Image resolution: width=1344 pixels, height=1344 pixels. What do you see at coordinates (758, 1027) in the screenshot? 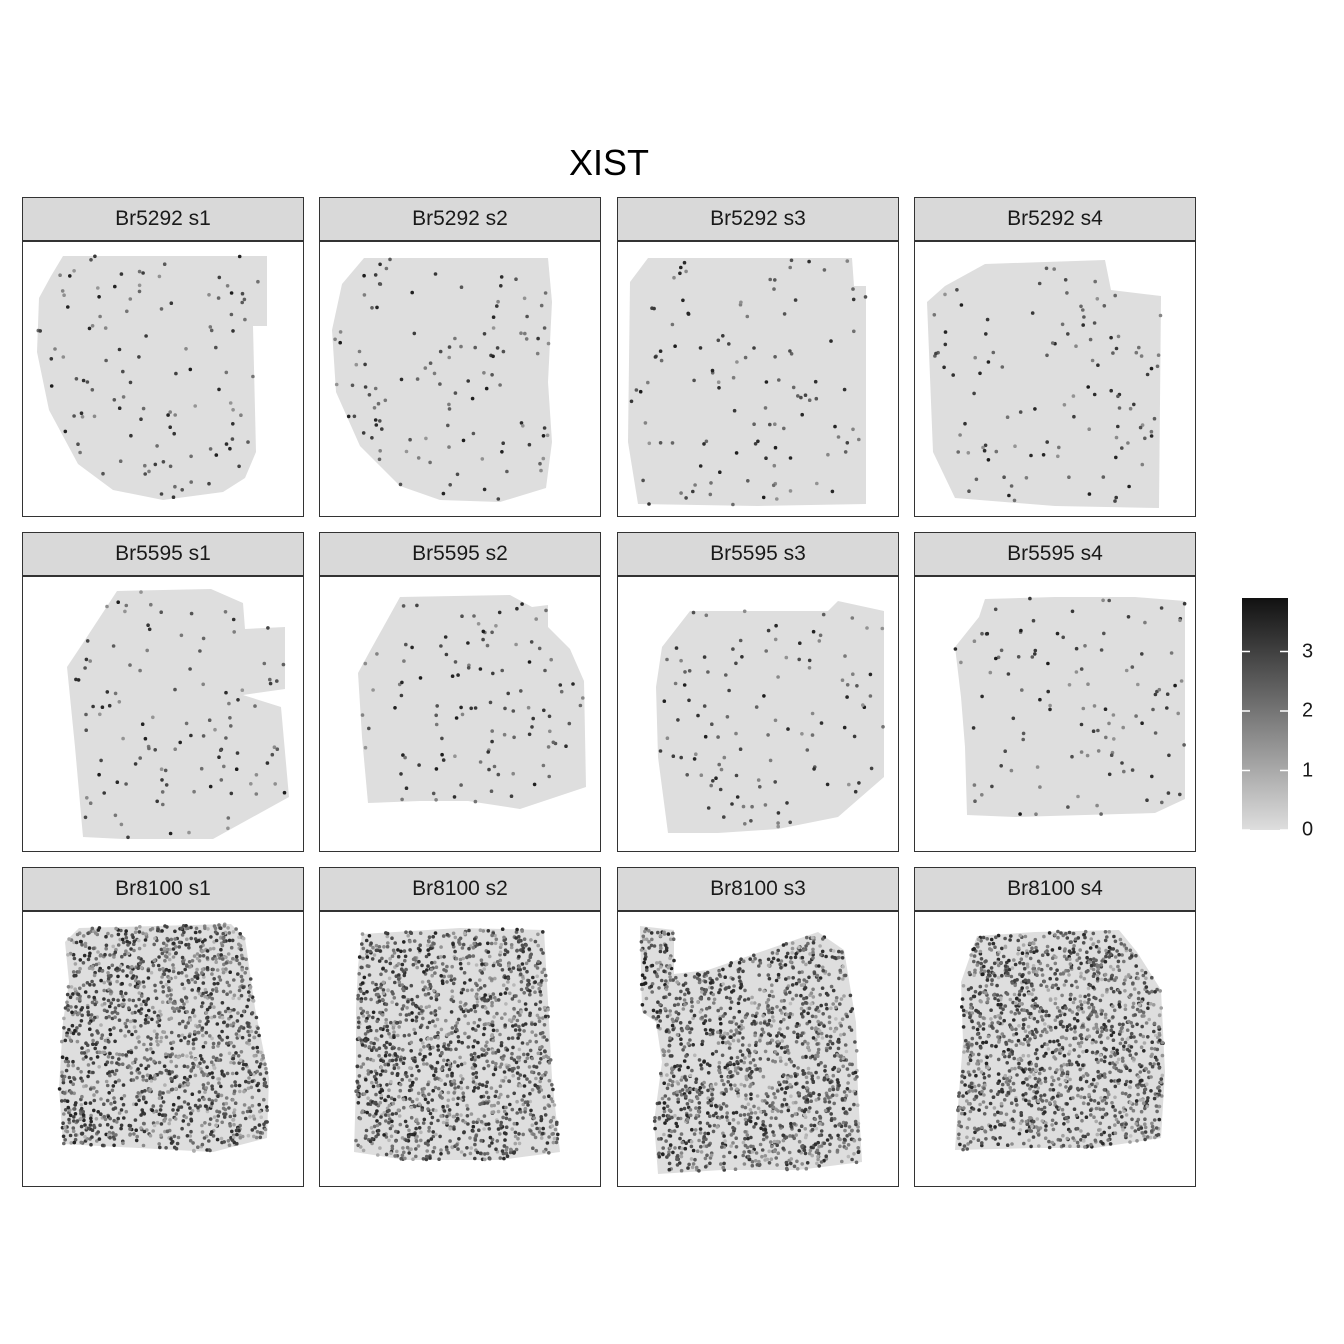
I see `facet-panel: Br8100 s3` at bounding box center [758, 1027].